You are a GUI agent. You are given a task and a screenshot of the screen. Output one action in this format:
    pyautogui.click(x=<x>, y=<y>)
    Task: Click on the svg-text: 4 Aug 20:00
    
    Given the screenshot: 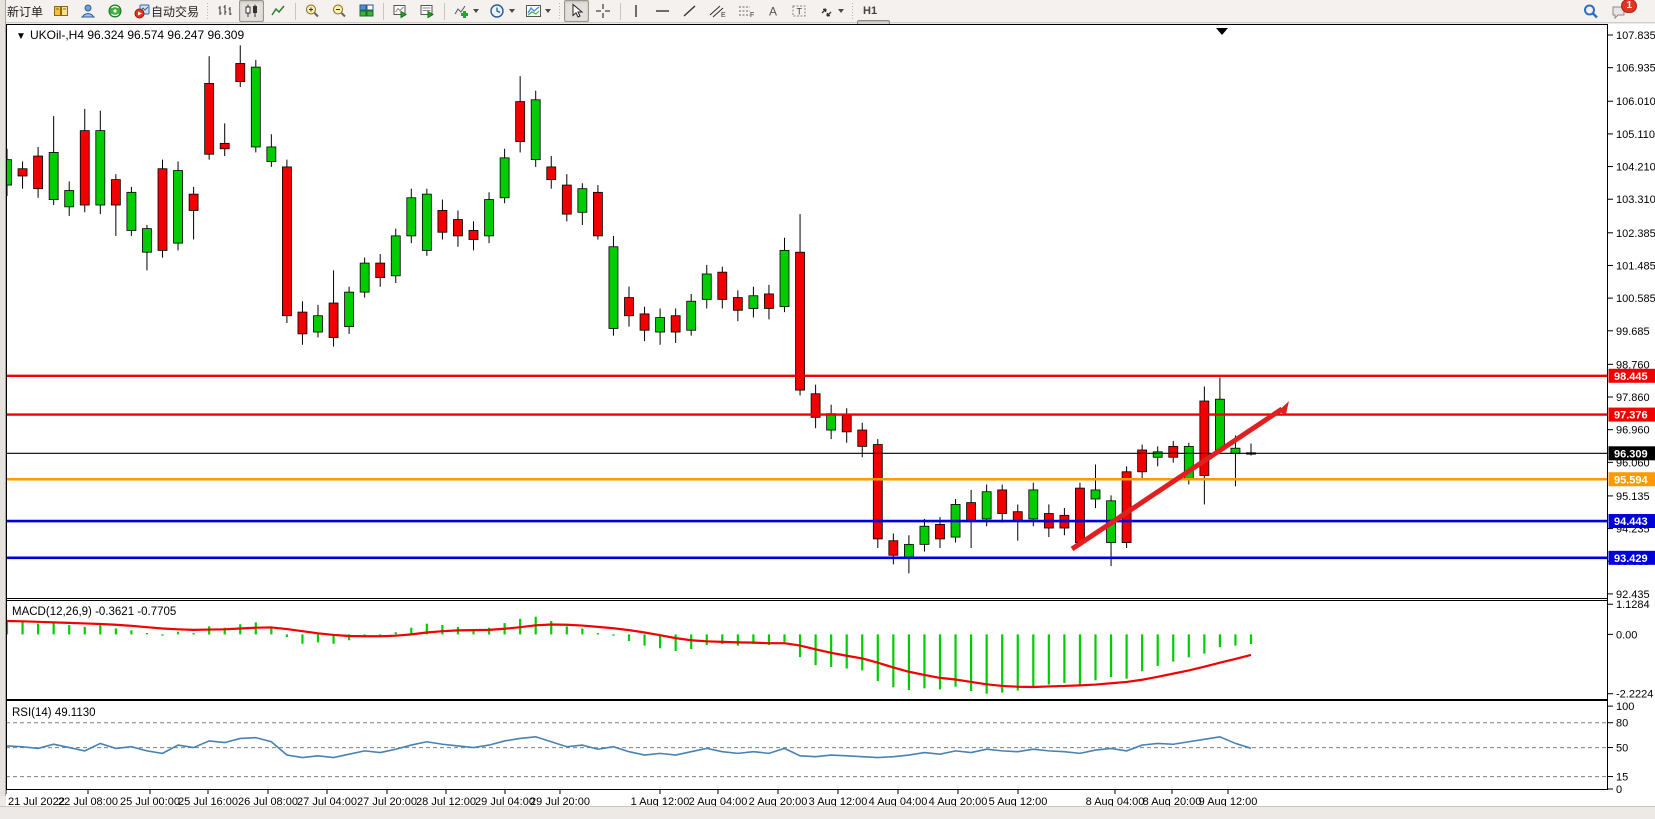 What is the action you would take?
    pyautogui.click(x=958, y=801)
    